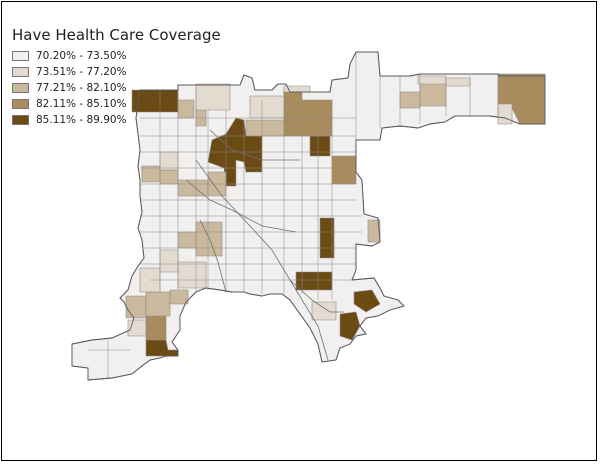 This screenshot has height=464, width=600. What do you see at coordinates (81, 56) in the screenshot?
I see `legend-label: 70.20% - 73.50%` at bounding box center [81, 56].